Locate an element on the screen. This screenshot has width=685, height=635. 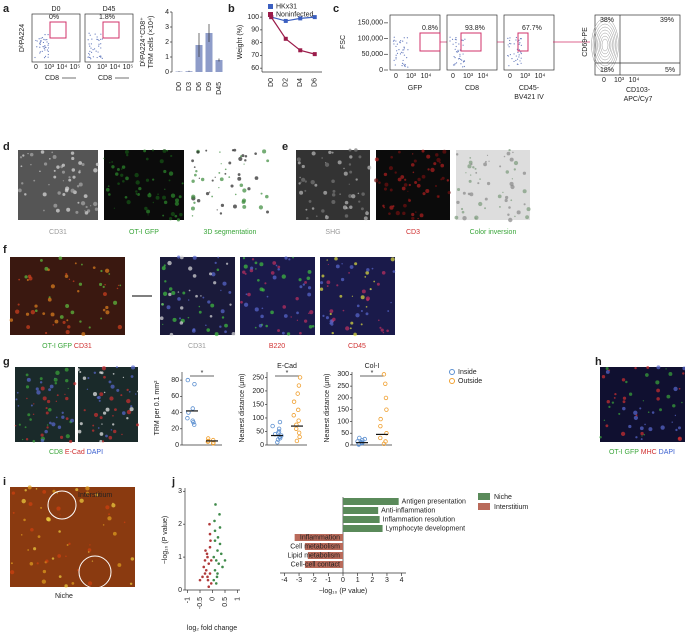
y-tick-label: 2 is located at coordinates (167, 42).